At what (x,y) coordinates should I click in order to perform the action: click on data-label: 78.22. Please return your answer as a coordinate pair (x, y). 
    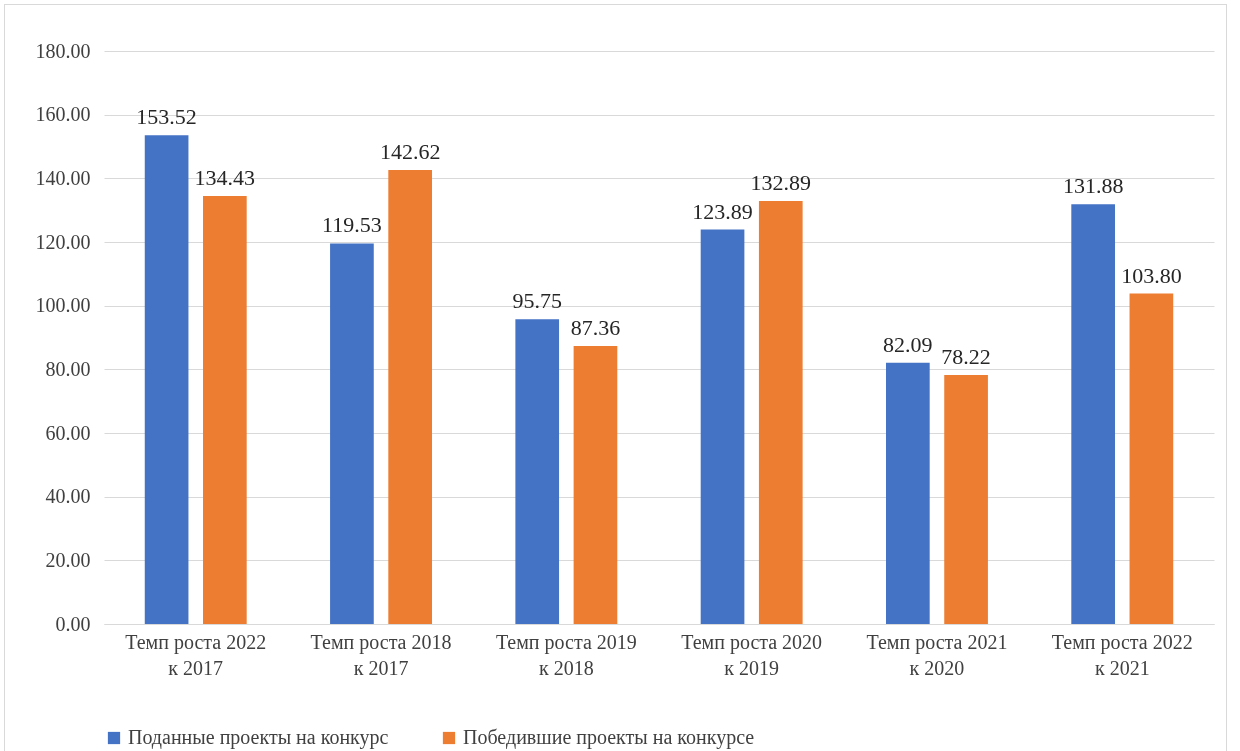
    Looking at the image, I should click on (966, 356).